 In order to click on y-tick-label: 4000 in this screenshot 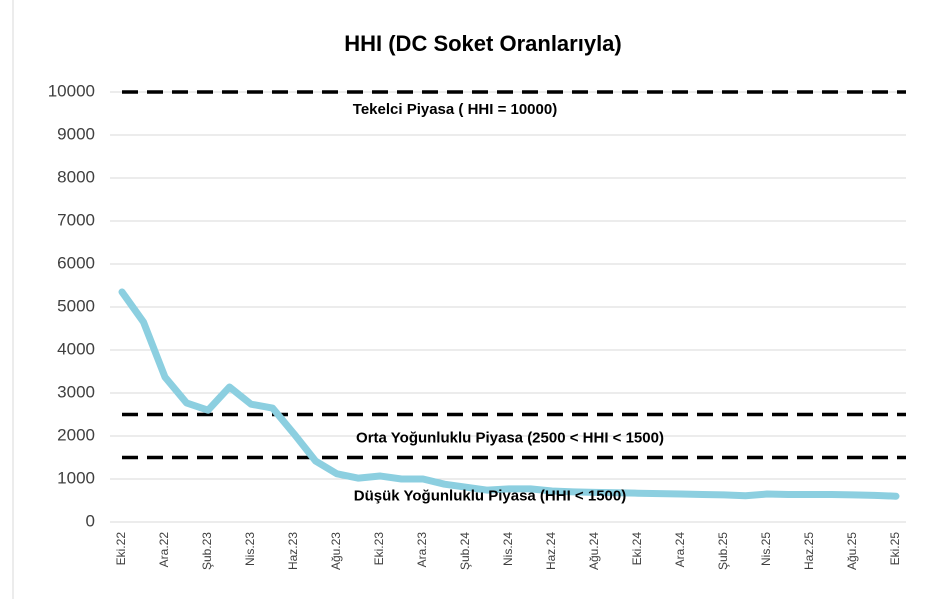, I will do `click(76, 348)`.